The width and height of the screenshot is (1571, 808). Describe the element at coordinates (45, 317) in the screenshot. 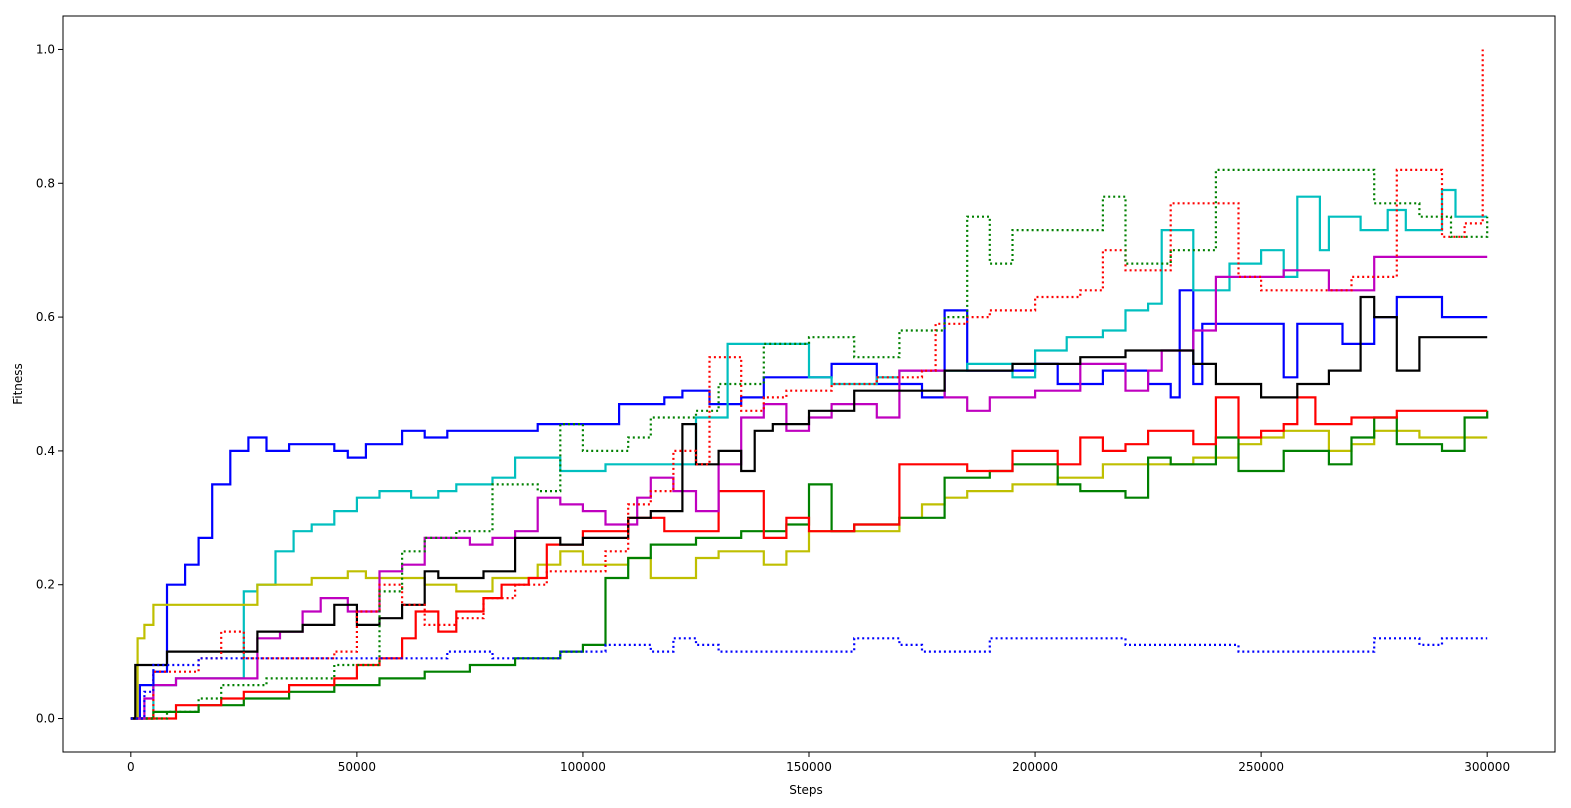

I see `y-tick-label: 0.6` at that location.